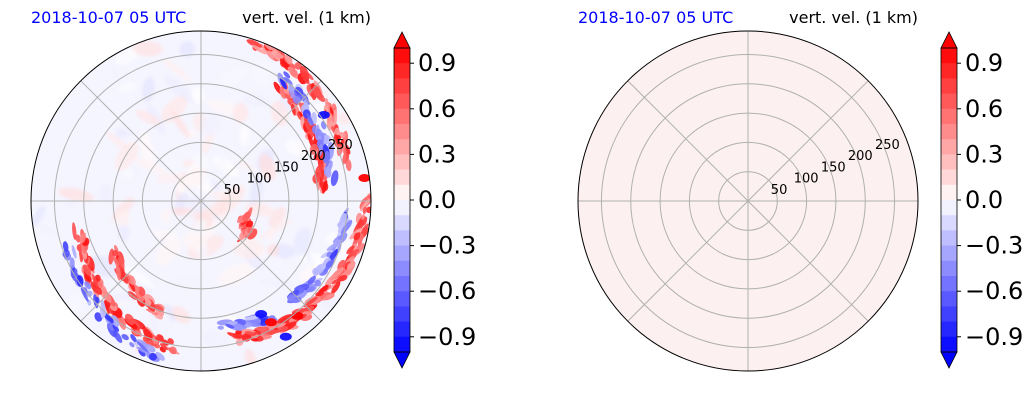 The width and height of the screenshot is (1036, 401). Describe the element at coordinates (853, 17) in the screenshot. I see `panel-right-variable-title: vert. vel. (1 km)` at that location.